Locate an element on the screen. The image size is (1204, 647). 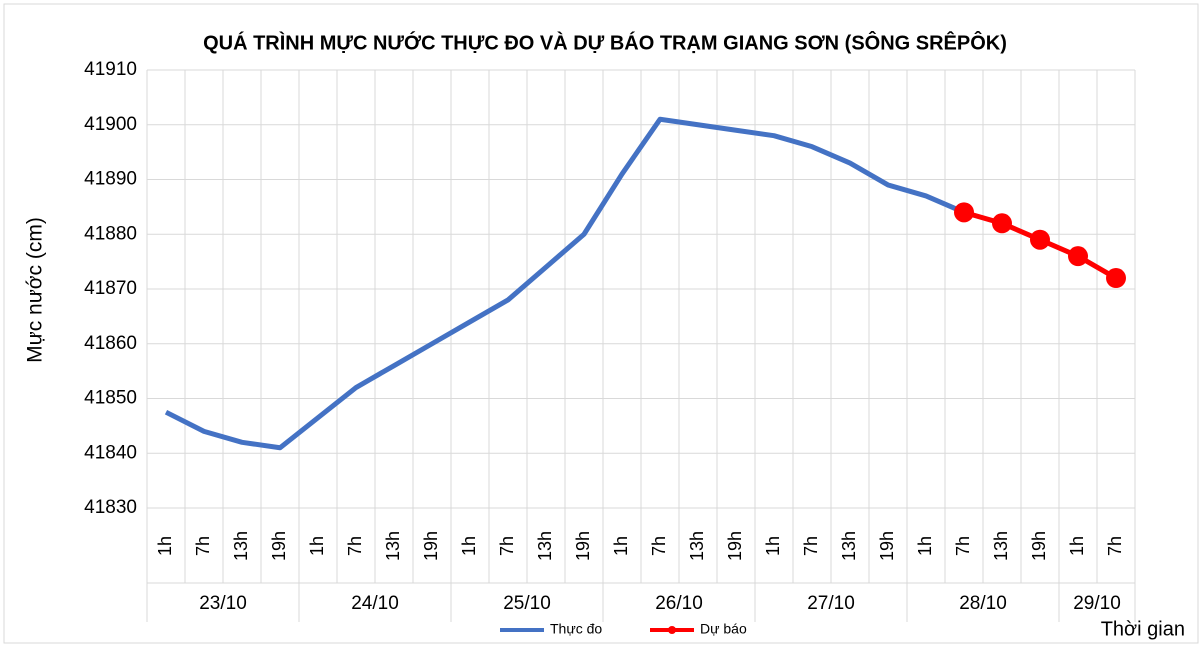
x-axis-label: Thời gian is located at coordinates (1143, 629).